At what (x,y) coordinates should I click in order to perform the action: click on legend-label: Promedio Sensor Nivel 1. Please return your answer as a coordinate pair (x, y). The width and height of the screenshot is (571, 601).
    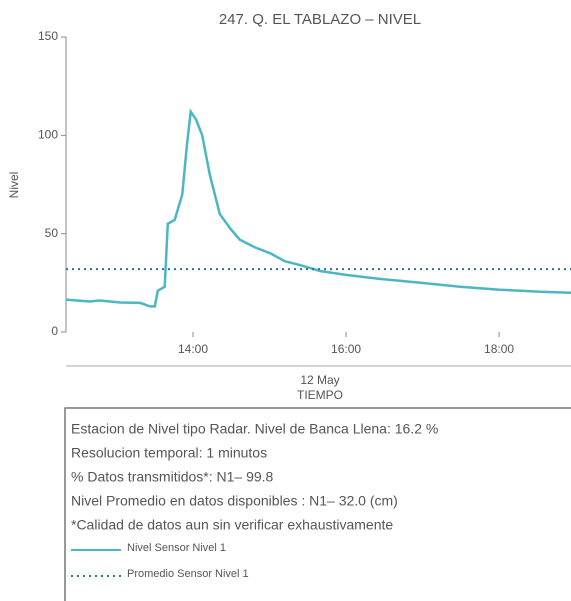
    Looking at the image, I should click on (188, 574).